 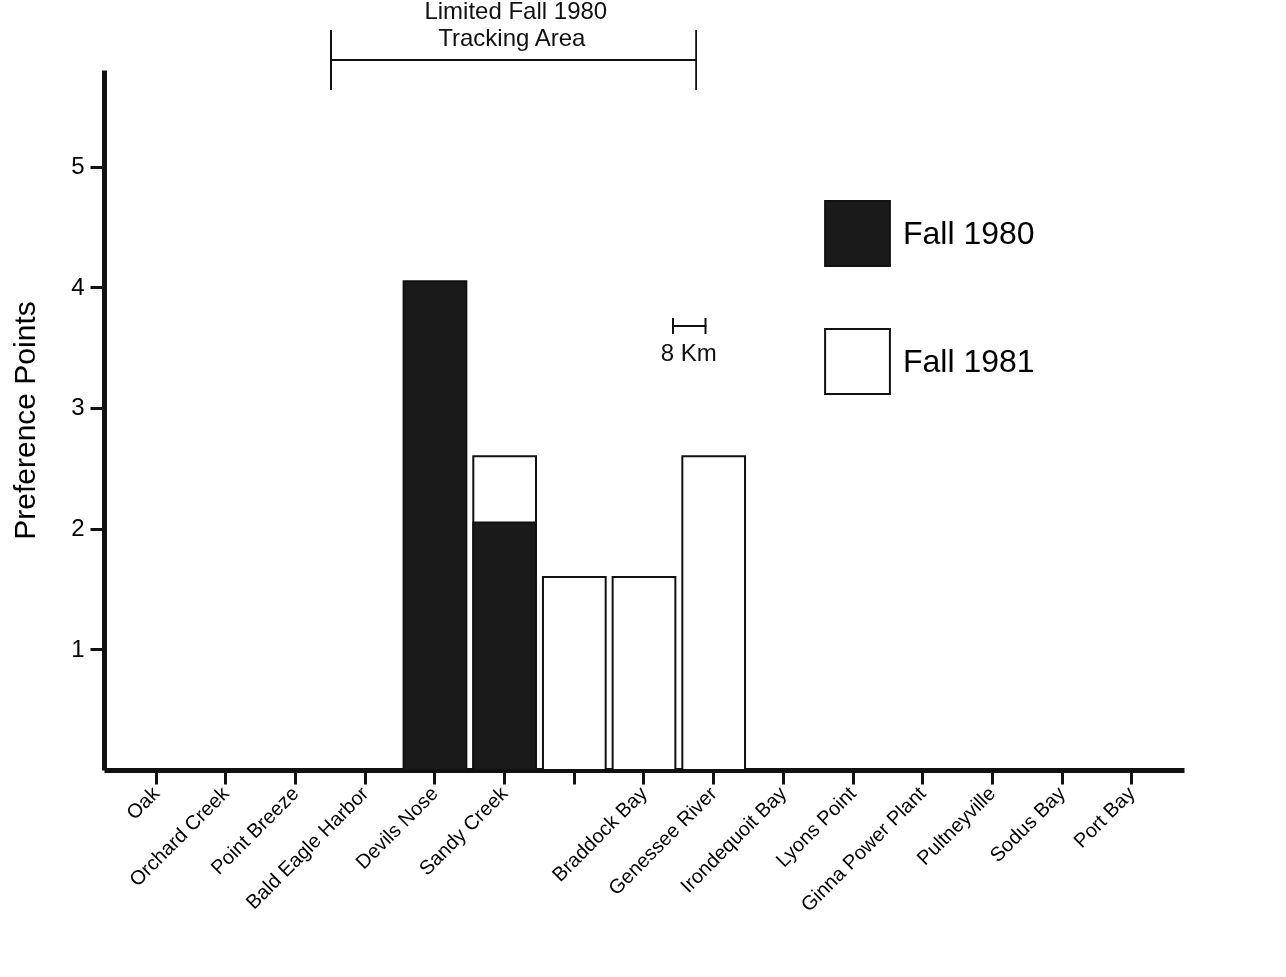 What do you see at coordinates (688, 352) in the screenshot?
I see `annotation: 8 Km` at bounding box center [688, 352].